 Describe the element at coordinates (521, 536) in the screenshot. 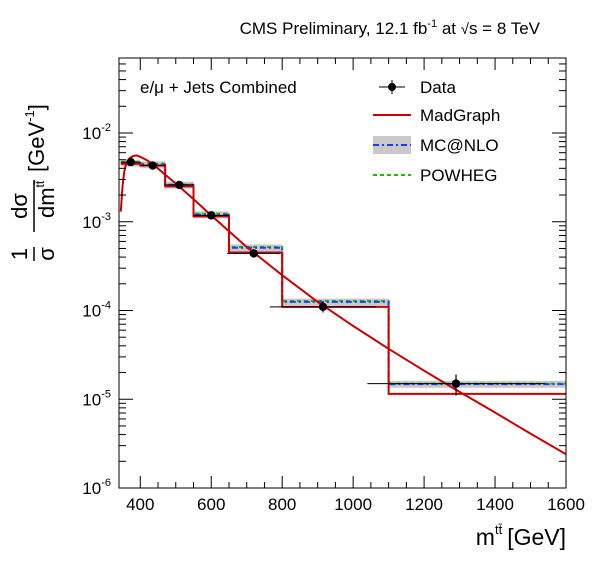

I see `x-axis-label: mtt̄ [GeV]` at that location.